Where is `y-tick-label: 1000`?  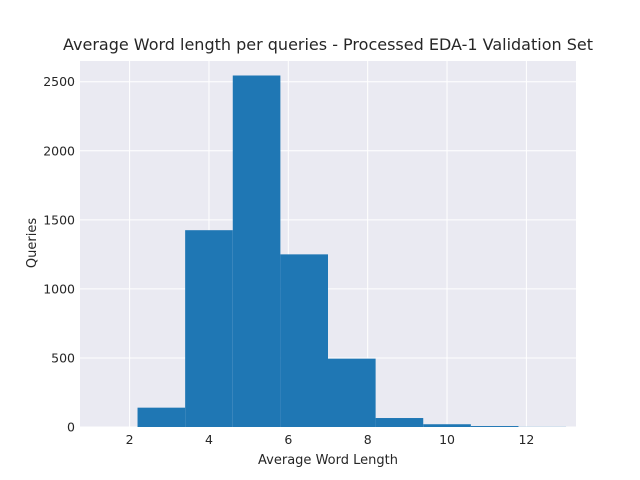
y-tick-label: 1000 is located at coordinates (59, 288).